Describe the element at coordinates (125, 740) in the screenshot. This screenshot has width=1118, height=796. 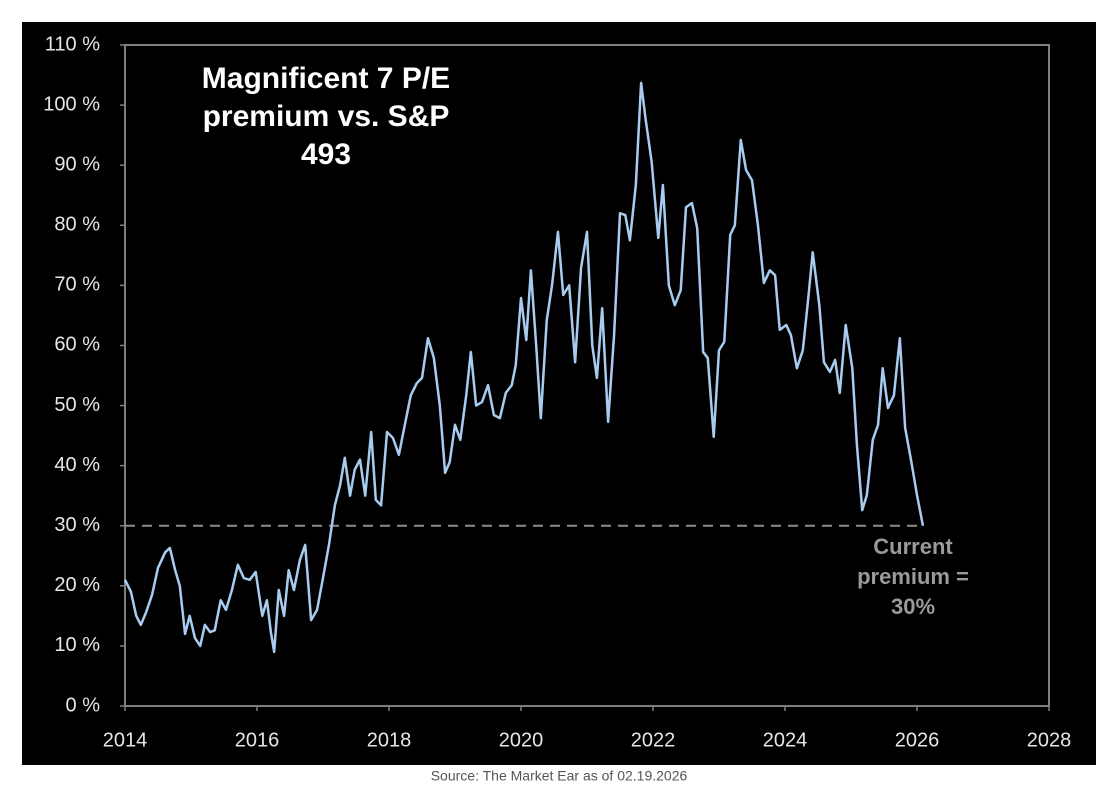
I see `x-tick-label: 2014` at that location.